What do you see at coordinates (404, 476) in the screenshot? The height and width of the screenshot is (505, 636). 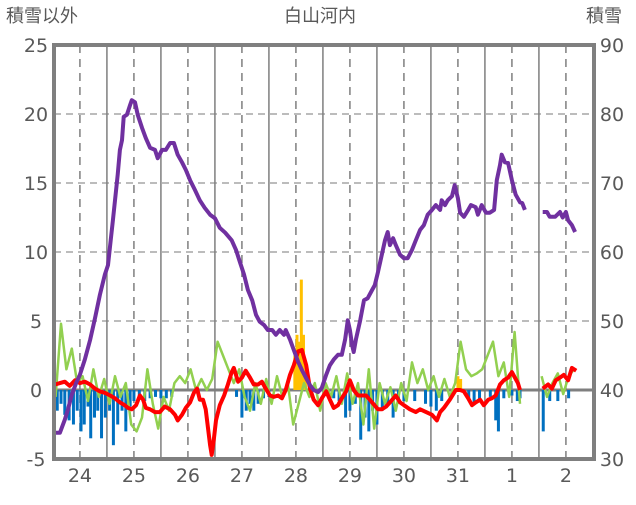 I see `x-tick-label: 30` at bounding box center [404, 476].